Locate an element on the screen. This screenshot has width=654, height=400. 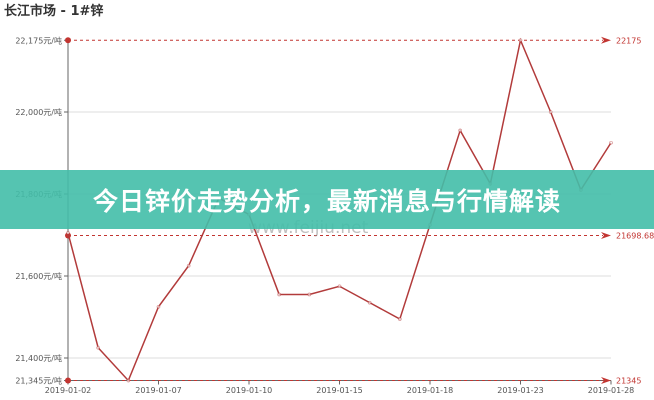
headline-text: 今日锌价走势分析，最新消息与行情解读 is located at coordinates (326, 201).